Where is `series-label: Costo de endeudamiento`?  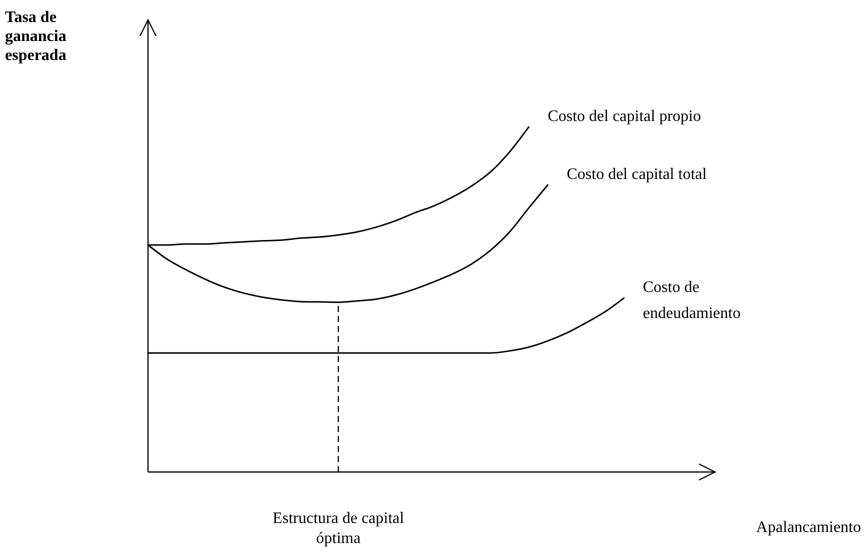
series-label: Costo de endeudamiento is located at coordinates (691, 300).